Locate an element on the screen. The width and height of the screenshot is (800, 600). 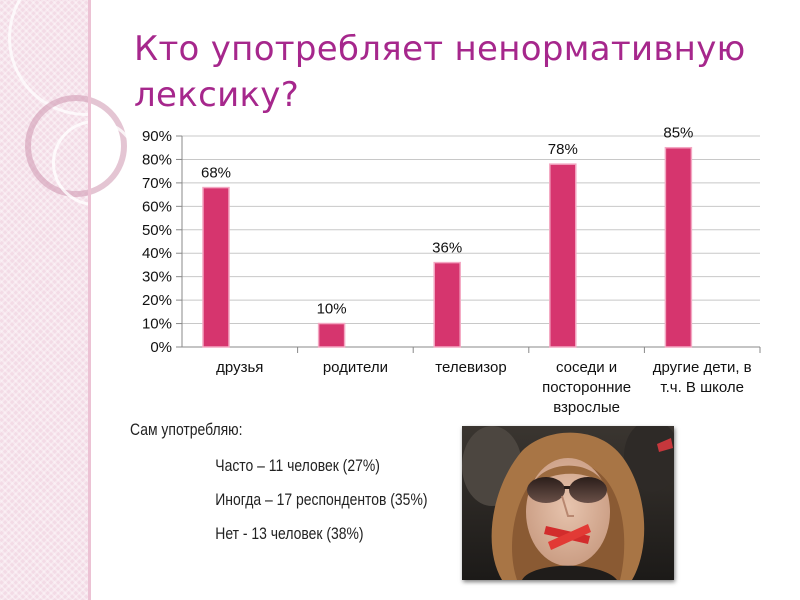
woman-with-taped-mouth-photo is located at coordinates (568, 503).